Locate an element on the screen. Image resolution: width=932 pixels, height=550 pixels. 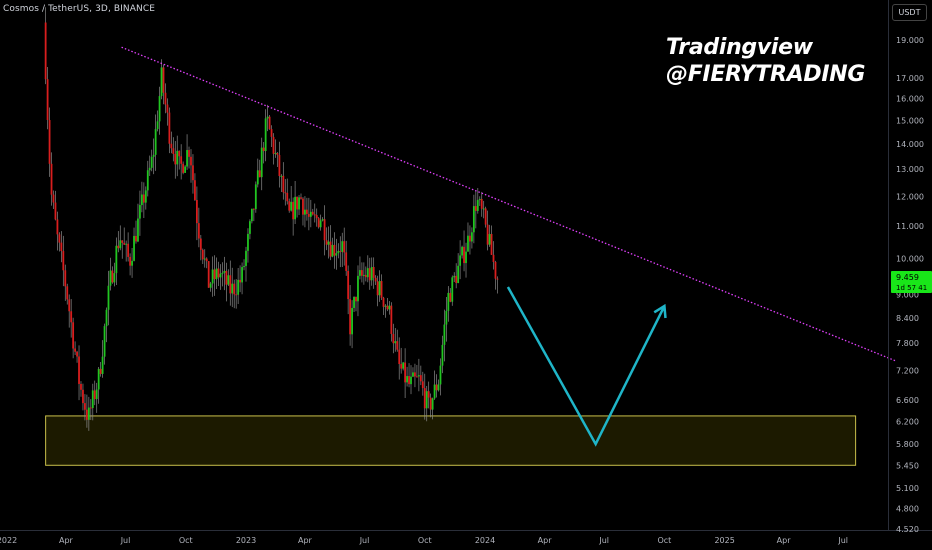
last-price: 9.459 is located at coordinates (907, 277).